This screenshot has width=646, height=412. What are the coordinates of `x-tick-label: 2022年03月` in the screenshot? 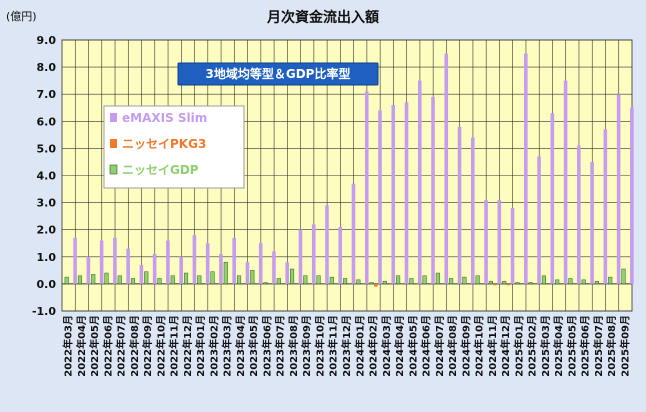 It's located at (68, 346).